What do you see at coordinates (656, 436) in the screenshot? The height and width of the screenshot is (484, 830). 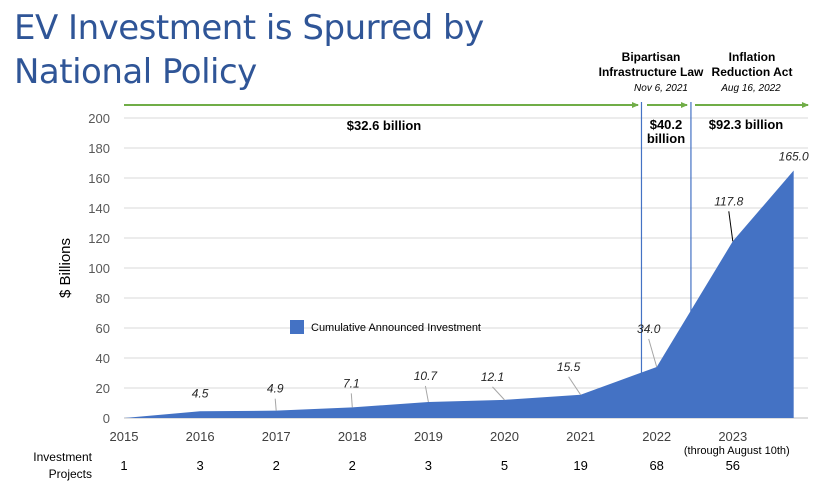 I see `x-tick-label: 2022` at bounding box center [656, 436].